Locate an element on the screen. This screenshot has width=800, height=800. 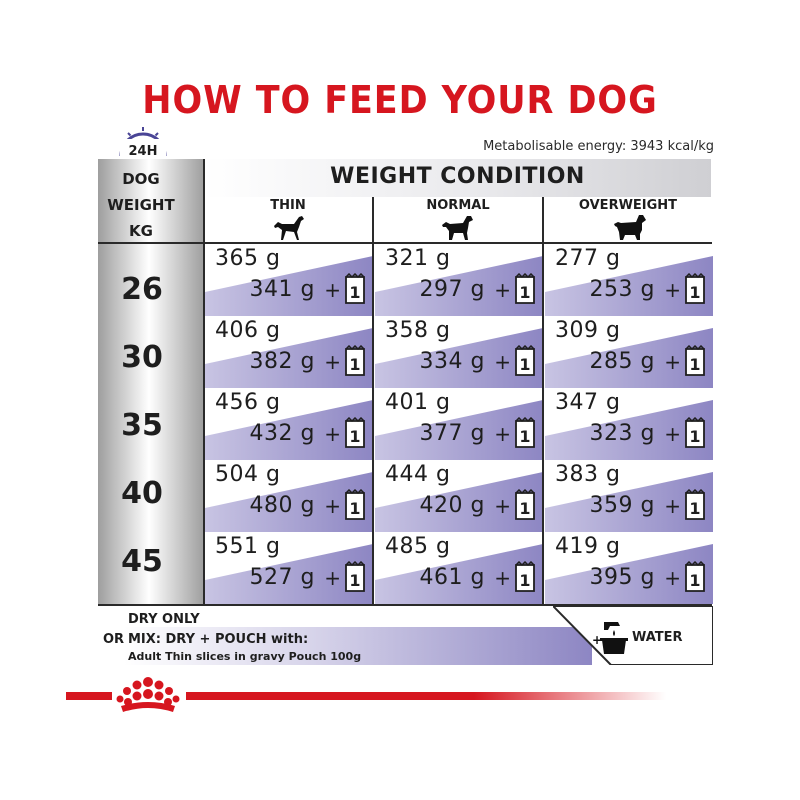
legend-mix: MIX: DRY + POUCH with: is located at coordinates (218, 639).